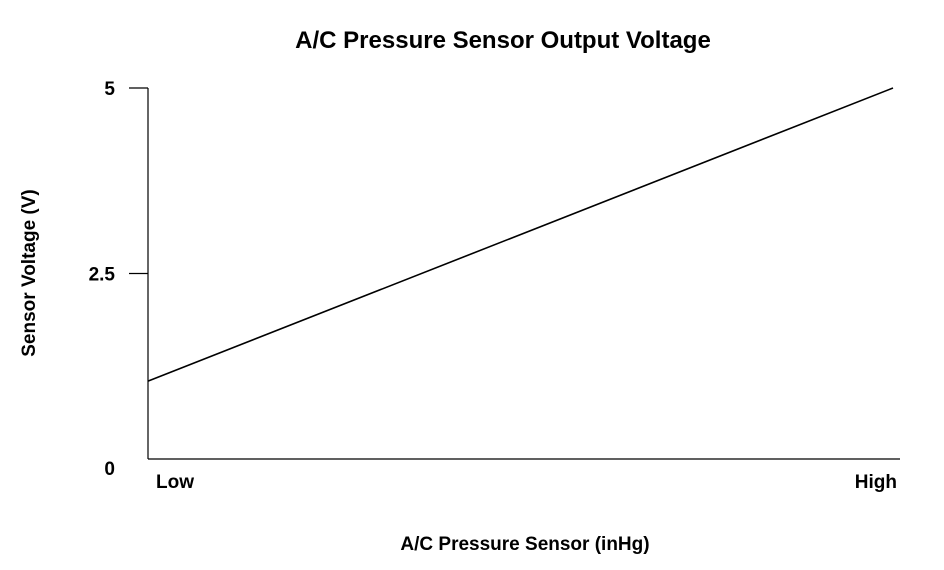 This screenshot has width=944, height=570. I want to click on y-axis-label: Sensor Voltage (V), so click(29, 273).